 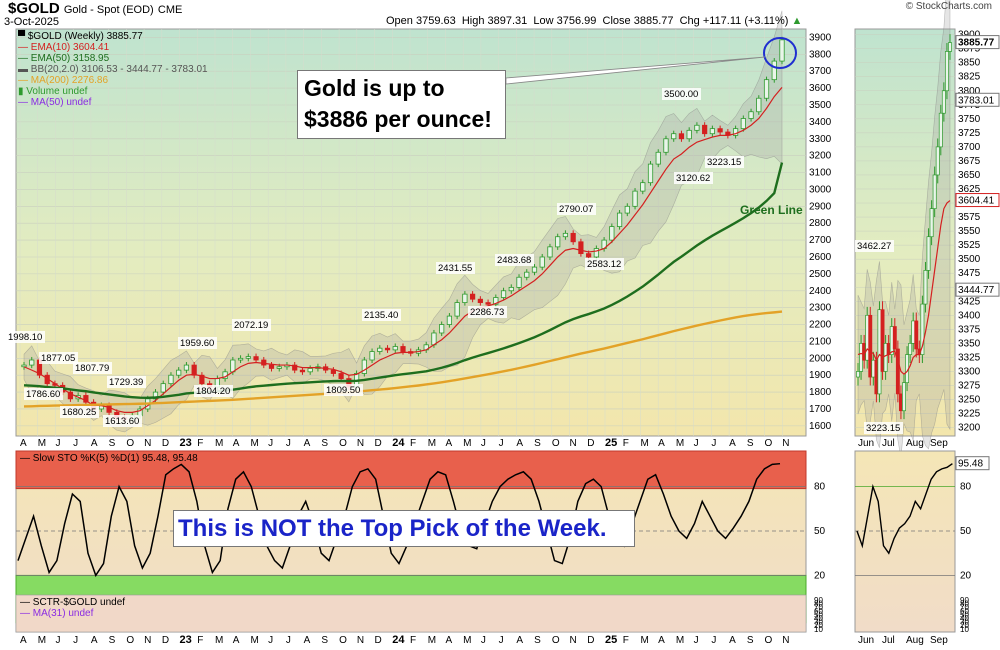 I want to click on inset-x-tick-label: Jun, so click(x=866, y=443).